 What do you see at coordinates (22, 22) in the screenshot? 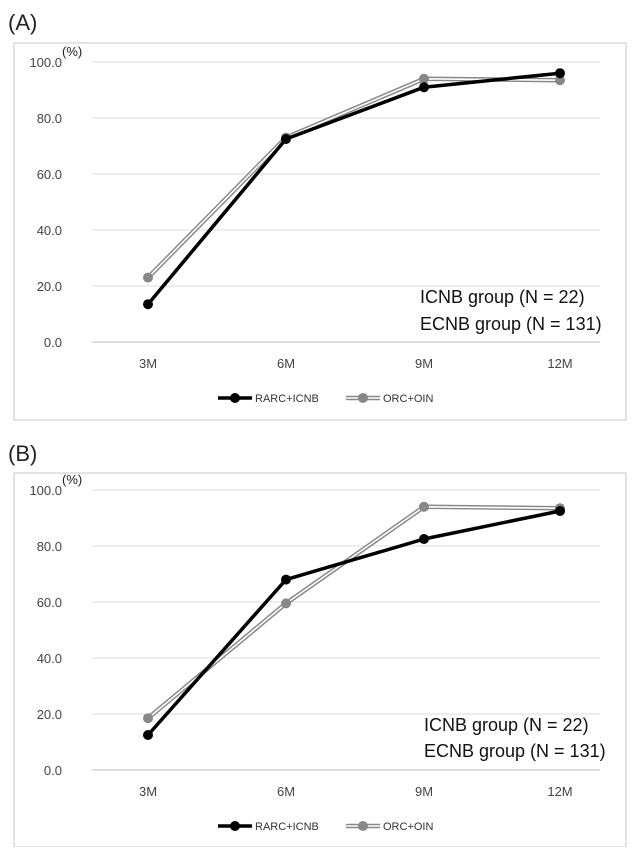
I see `panel-label: (A)` at bounding box center [22, 22].